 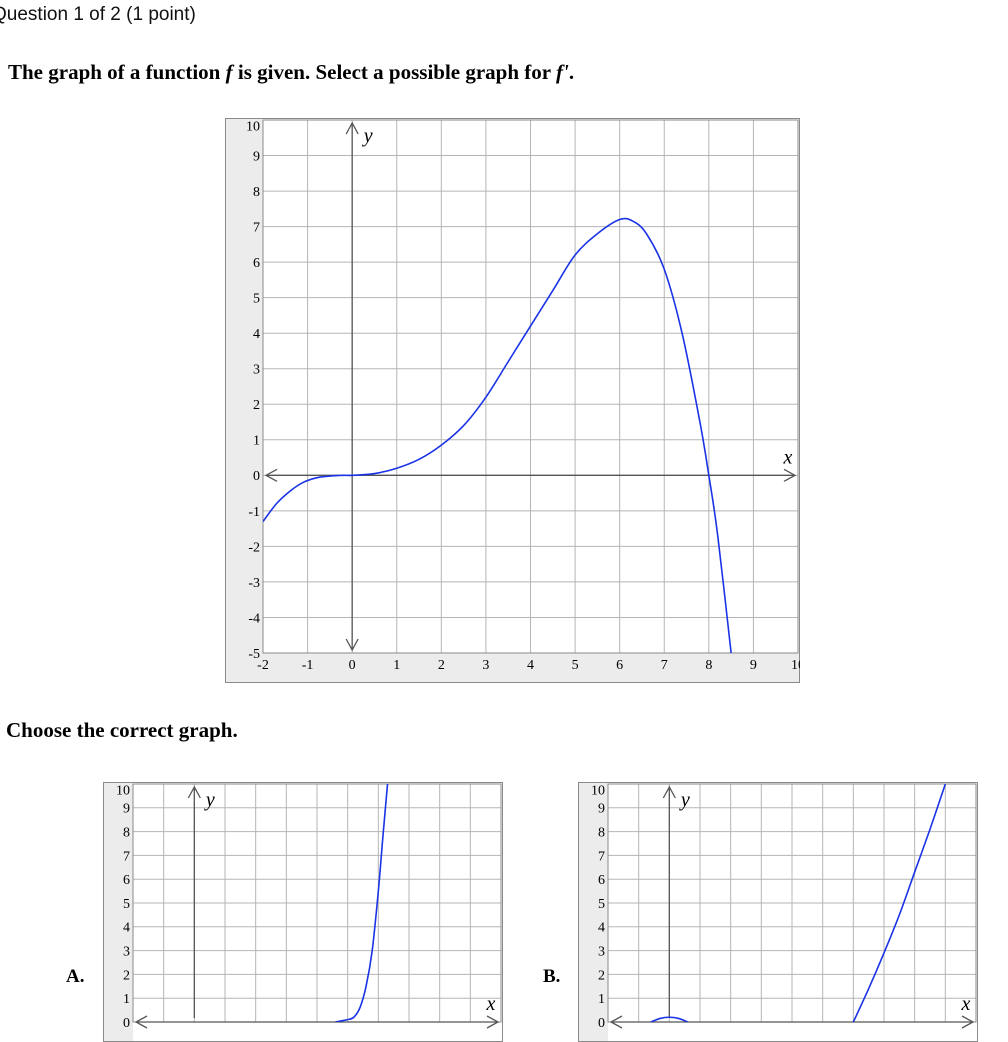 What do you see at coordinates (441, 665) in the screenshot?
I see `x-tick-label: 2` at bounding box center [441, 665].